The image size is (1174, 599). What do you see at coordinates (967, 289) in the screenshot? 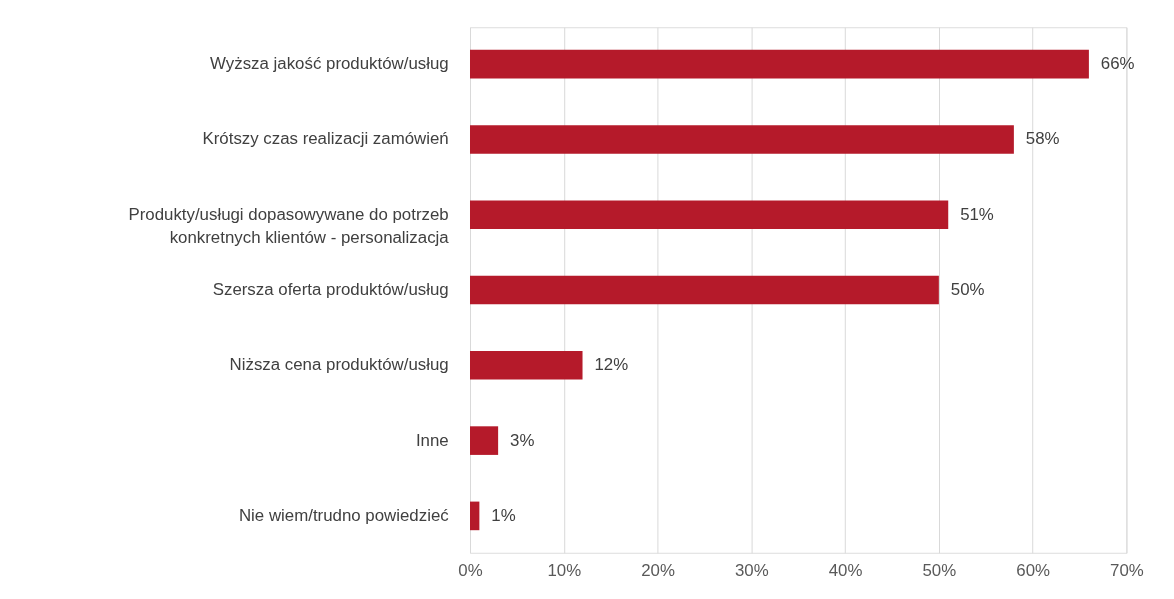
I see `data-label: 50%` at bounding box center [967, 289].